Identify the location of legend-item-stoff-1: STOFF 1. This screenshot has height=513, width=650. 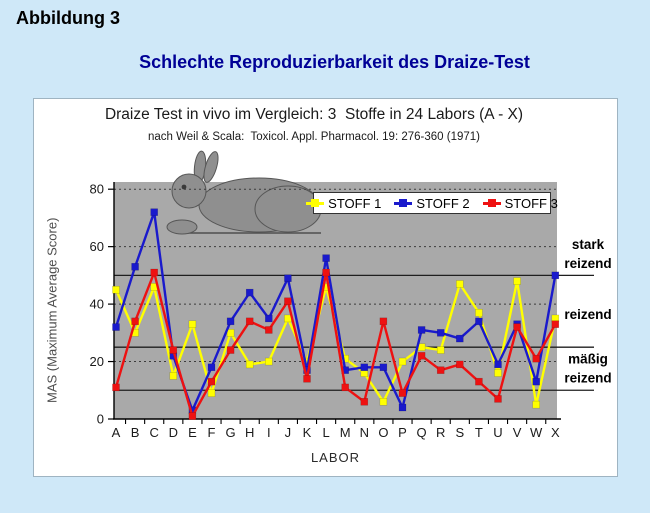
(343, 203).